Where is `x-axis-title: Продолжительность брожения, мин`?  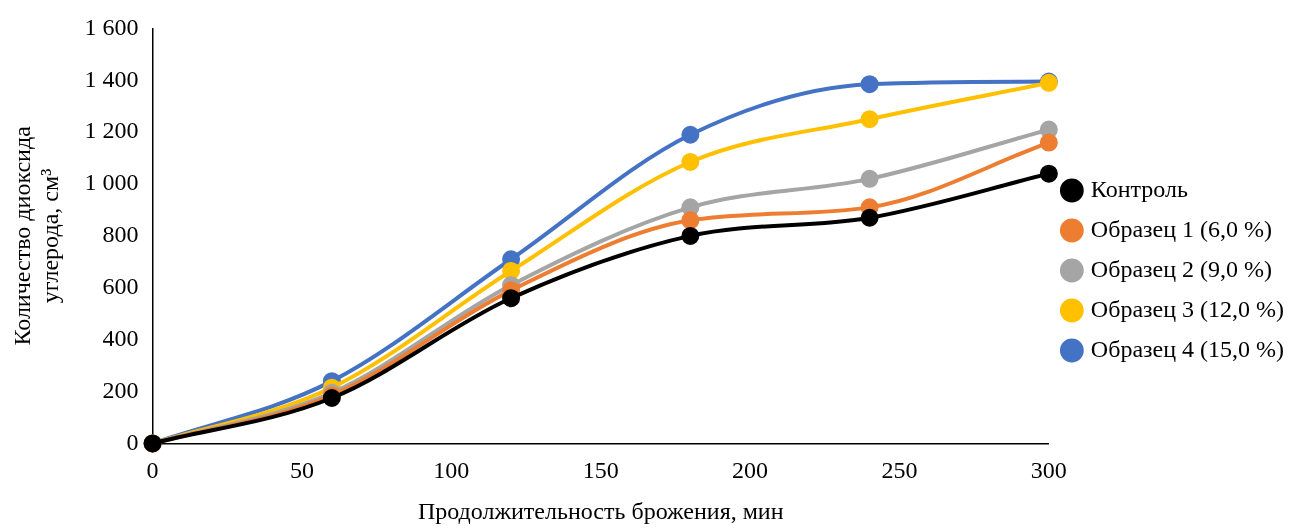
x-axis-title: Продолжительность брожения, мин is located at coordinates (600, 510).